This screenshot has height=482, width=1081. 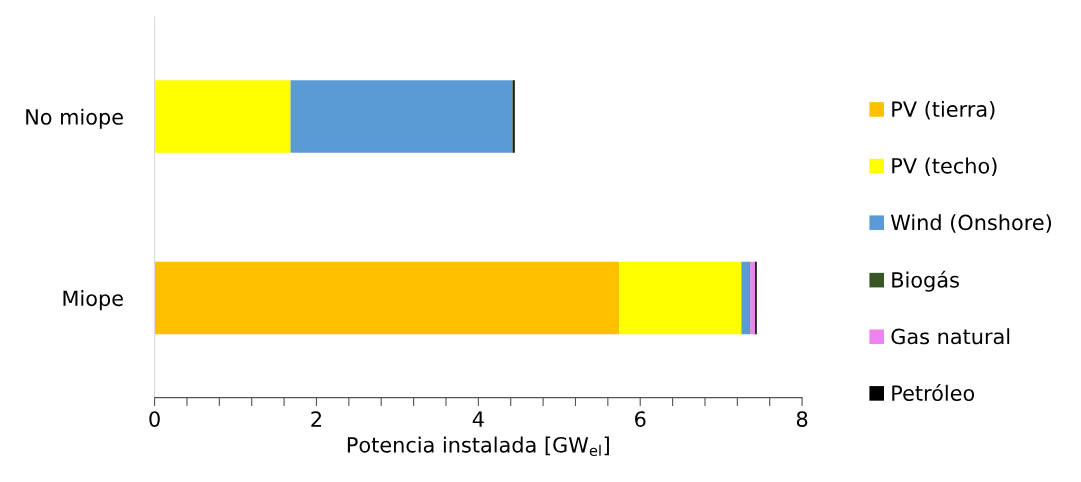 What do you see at coordinates (933, 392) in the screenshot?
I see `legend-label: Petróleo` at bounding box center [933, 392].